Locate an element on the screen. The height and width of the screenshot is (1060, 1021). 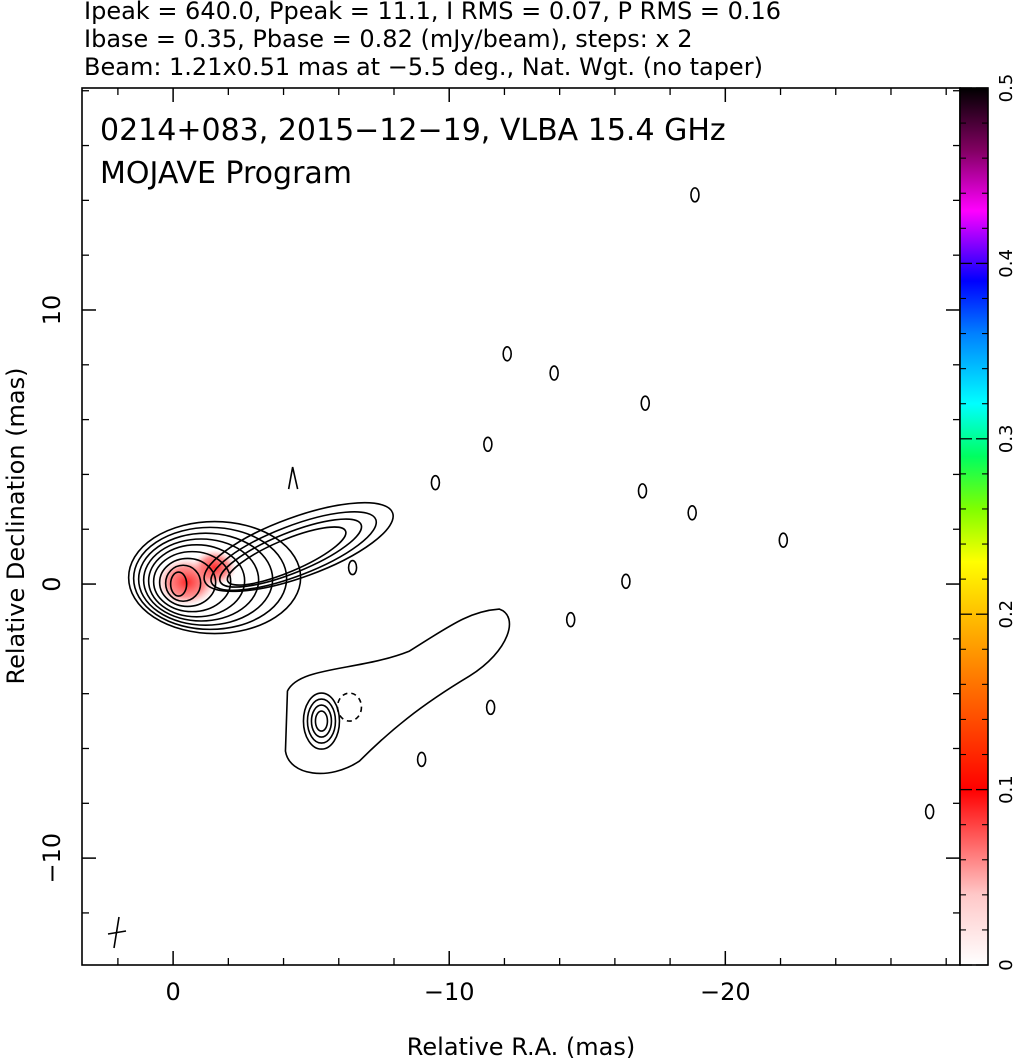
secondary-component-contour is located at coordinates (321, 721).